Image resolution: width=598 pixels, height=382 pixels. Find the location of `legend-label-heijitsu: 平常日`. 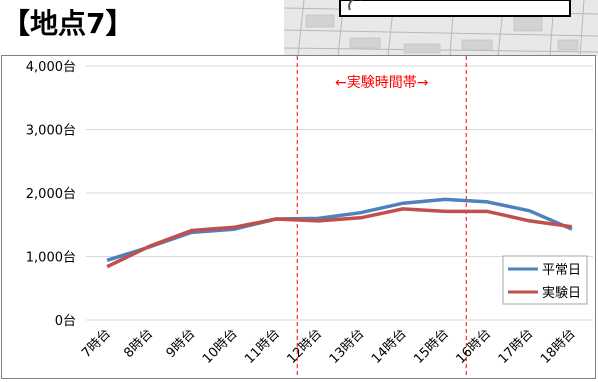

legend-label-heijitsu: 平常日 is located at coordinates (561, 270).